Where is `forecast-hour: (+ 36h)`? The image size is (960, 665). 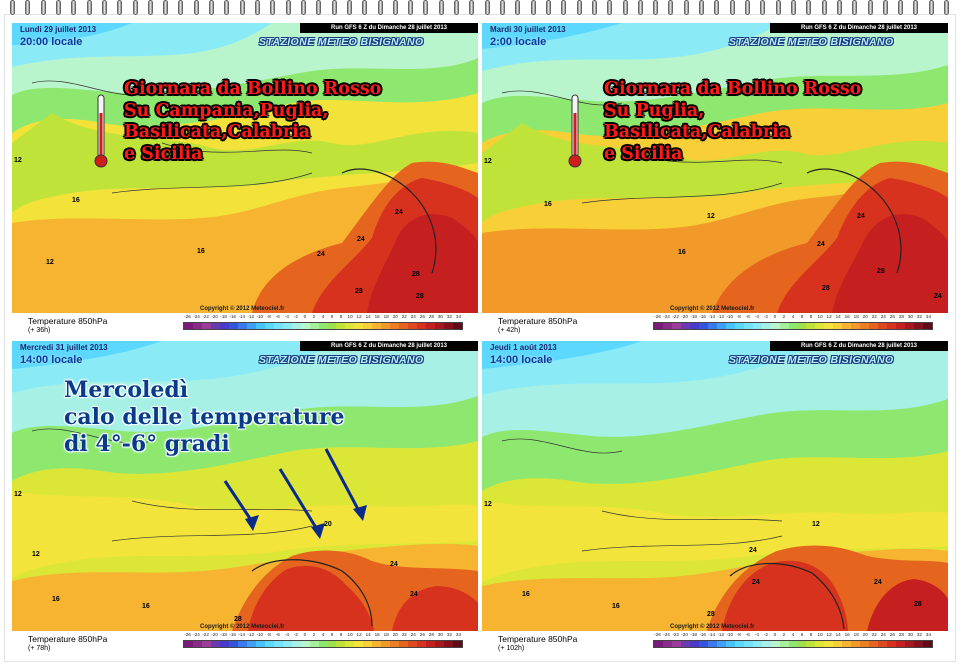 forecast-hour: (+ 36h) is located at coordinates (39, 330).